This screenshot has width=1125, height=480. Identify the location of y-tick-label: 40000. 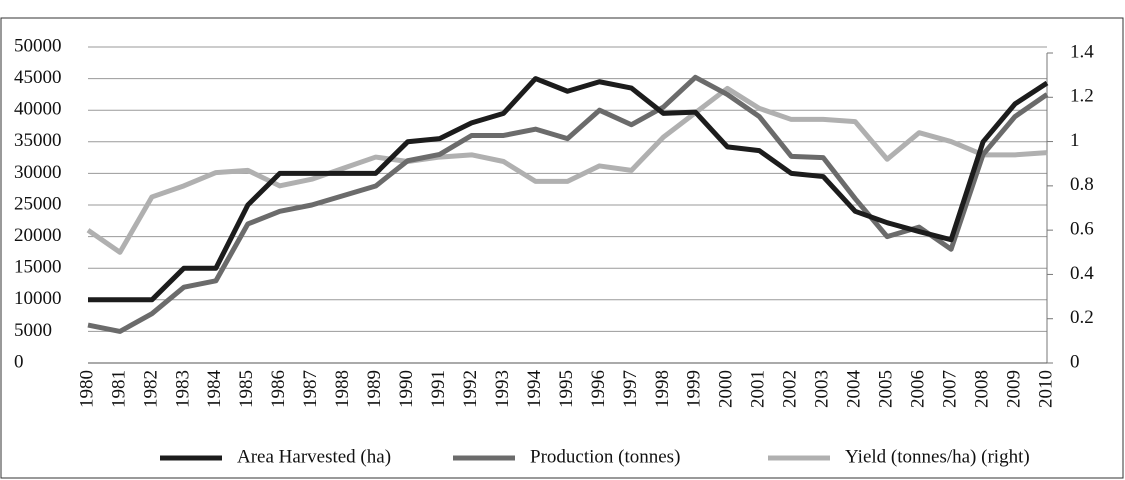
(38, 109).